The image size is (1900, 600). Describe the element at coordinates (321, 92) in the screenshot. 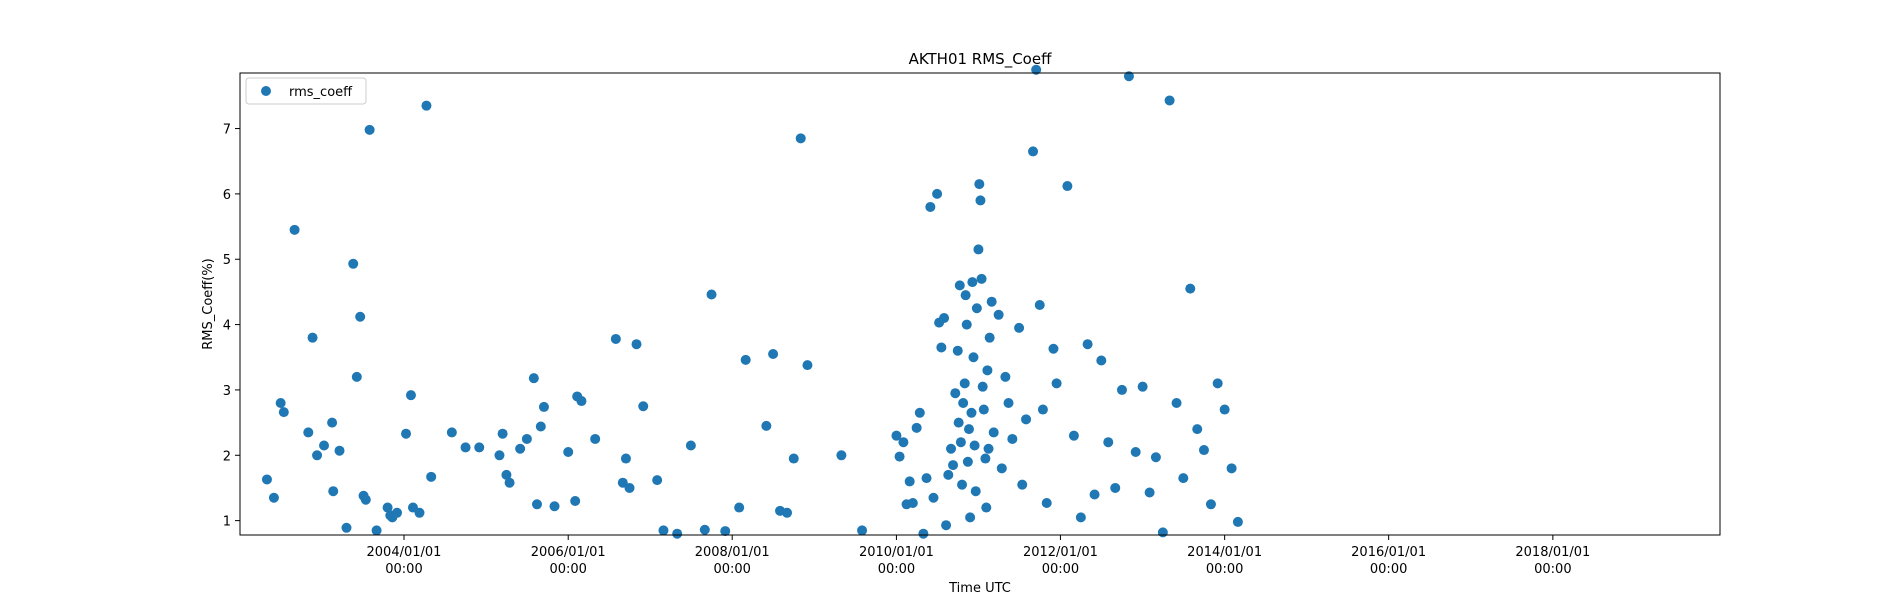

I see `legend-label: rms_coeff` at that location.